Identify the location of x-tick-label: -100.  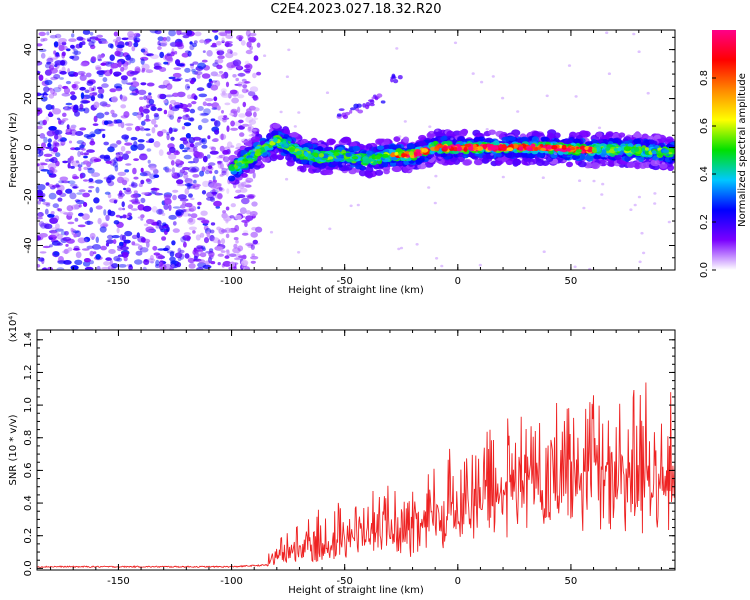
(231, 281).